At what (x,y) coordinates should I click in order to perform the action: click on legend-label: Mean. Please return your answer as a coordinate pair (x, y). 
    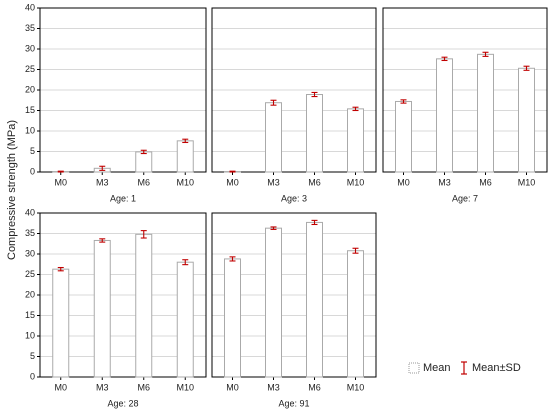
    Looking at the image, I should click on (437, 368).